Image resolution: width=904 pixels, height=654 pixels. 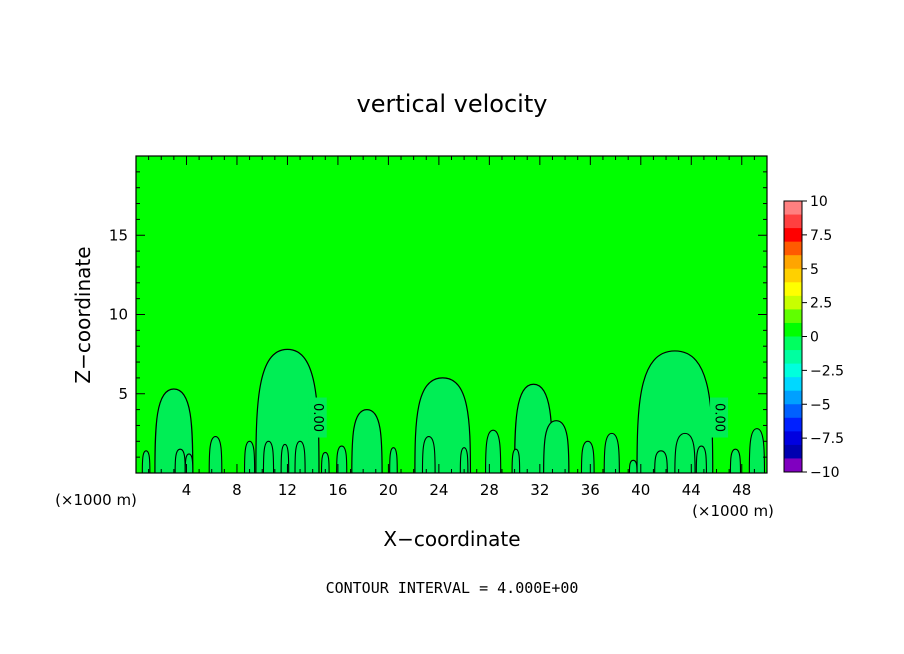 I want to click on x-axis-label: X−coordinate, so click(x=451, y=539).